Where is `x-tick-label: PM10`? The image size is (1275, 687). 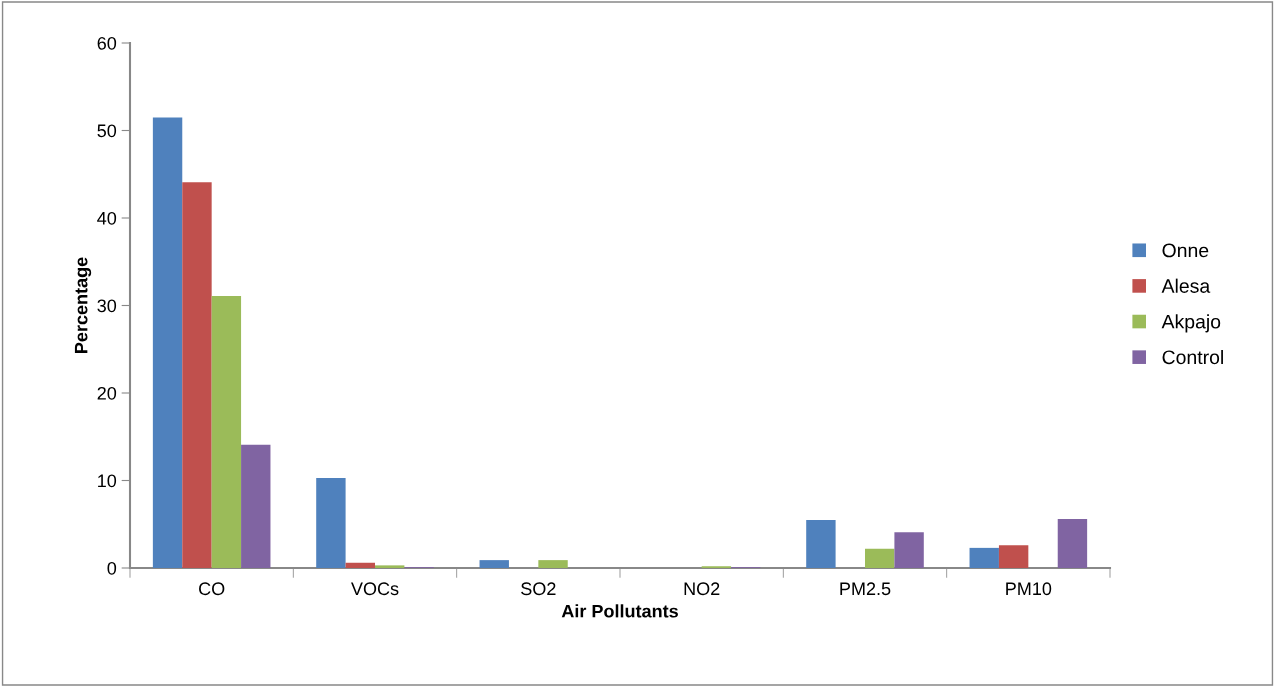
x-tick-label: PM10 is located at coordinates (1029, 589).